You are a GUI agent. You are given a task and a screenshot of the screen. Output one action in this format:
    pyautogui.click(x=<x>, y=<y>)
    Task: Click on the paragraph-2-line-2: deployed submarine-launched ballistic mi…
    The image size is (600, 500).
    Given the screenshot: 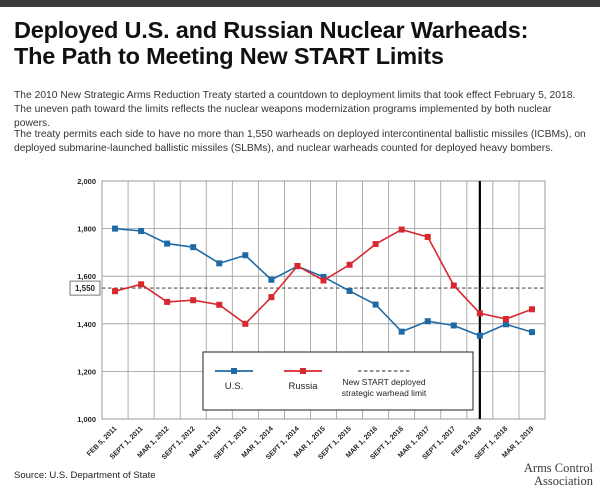 What is the action you would take?
    pyautogui.click(x=284, y=148)
    